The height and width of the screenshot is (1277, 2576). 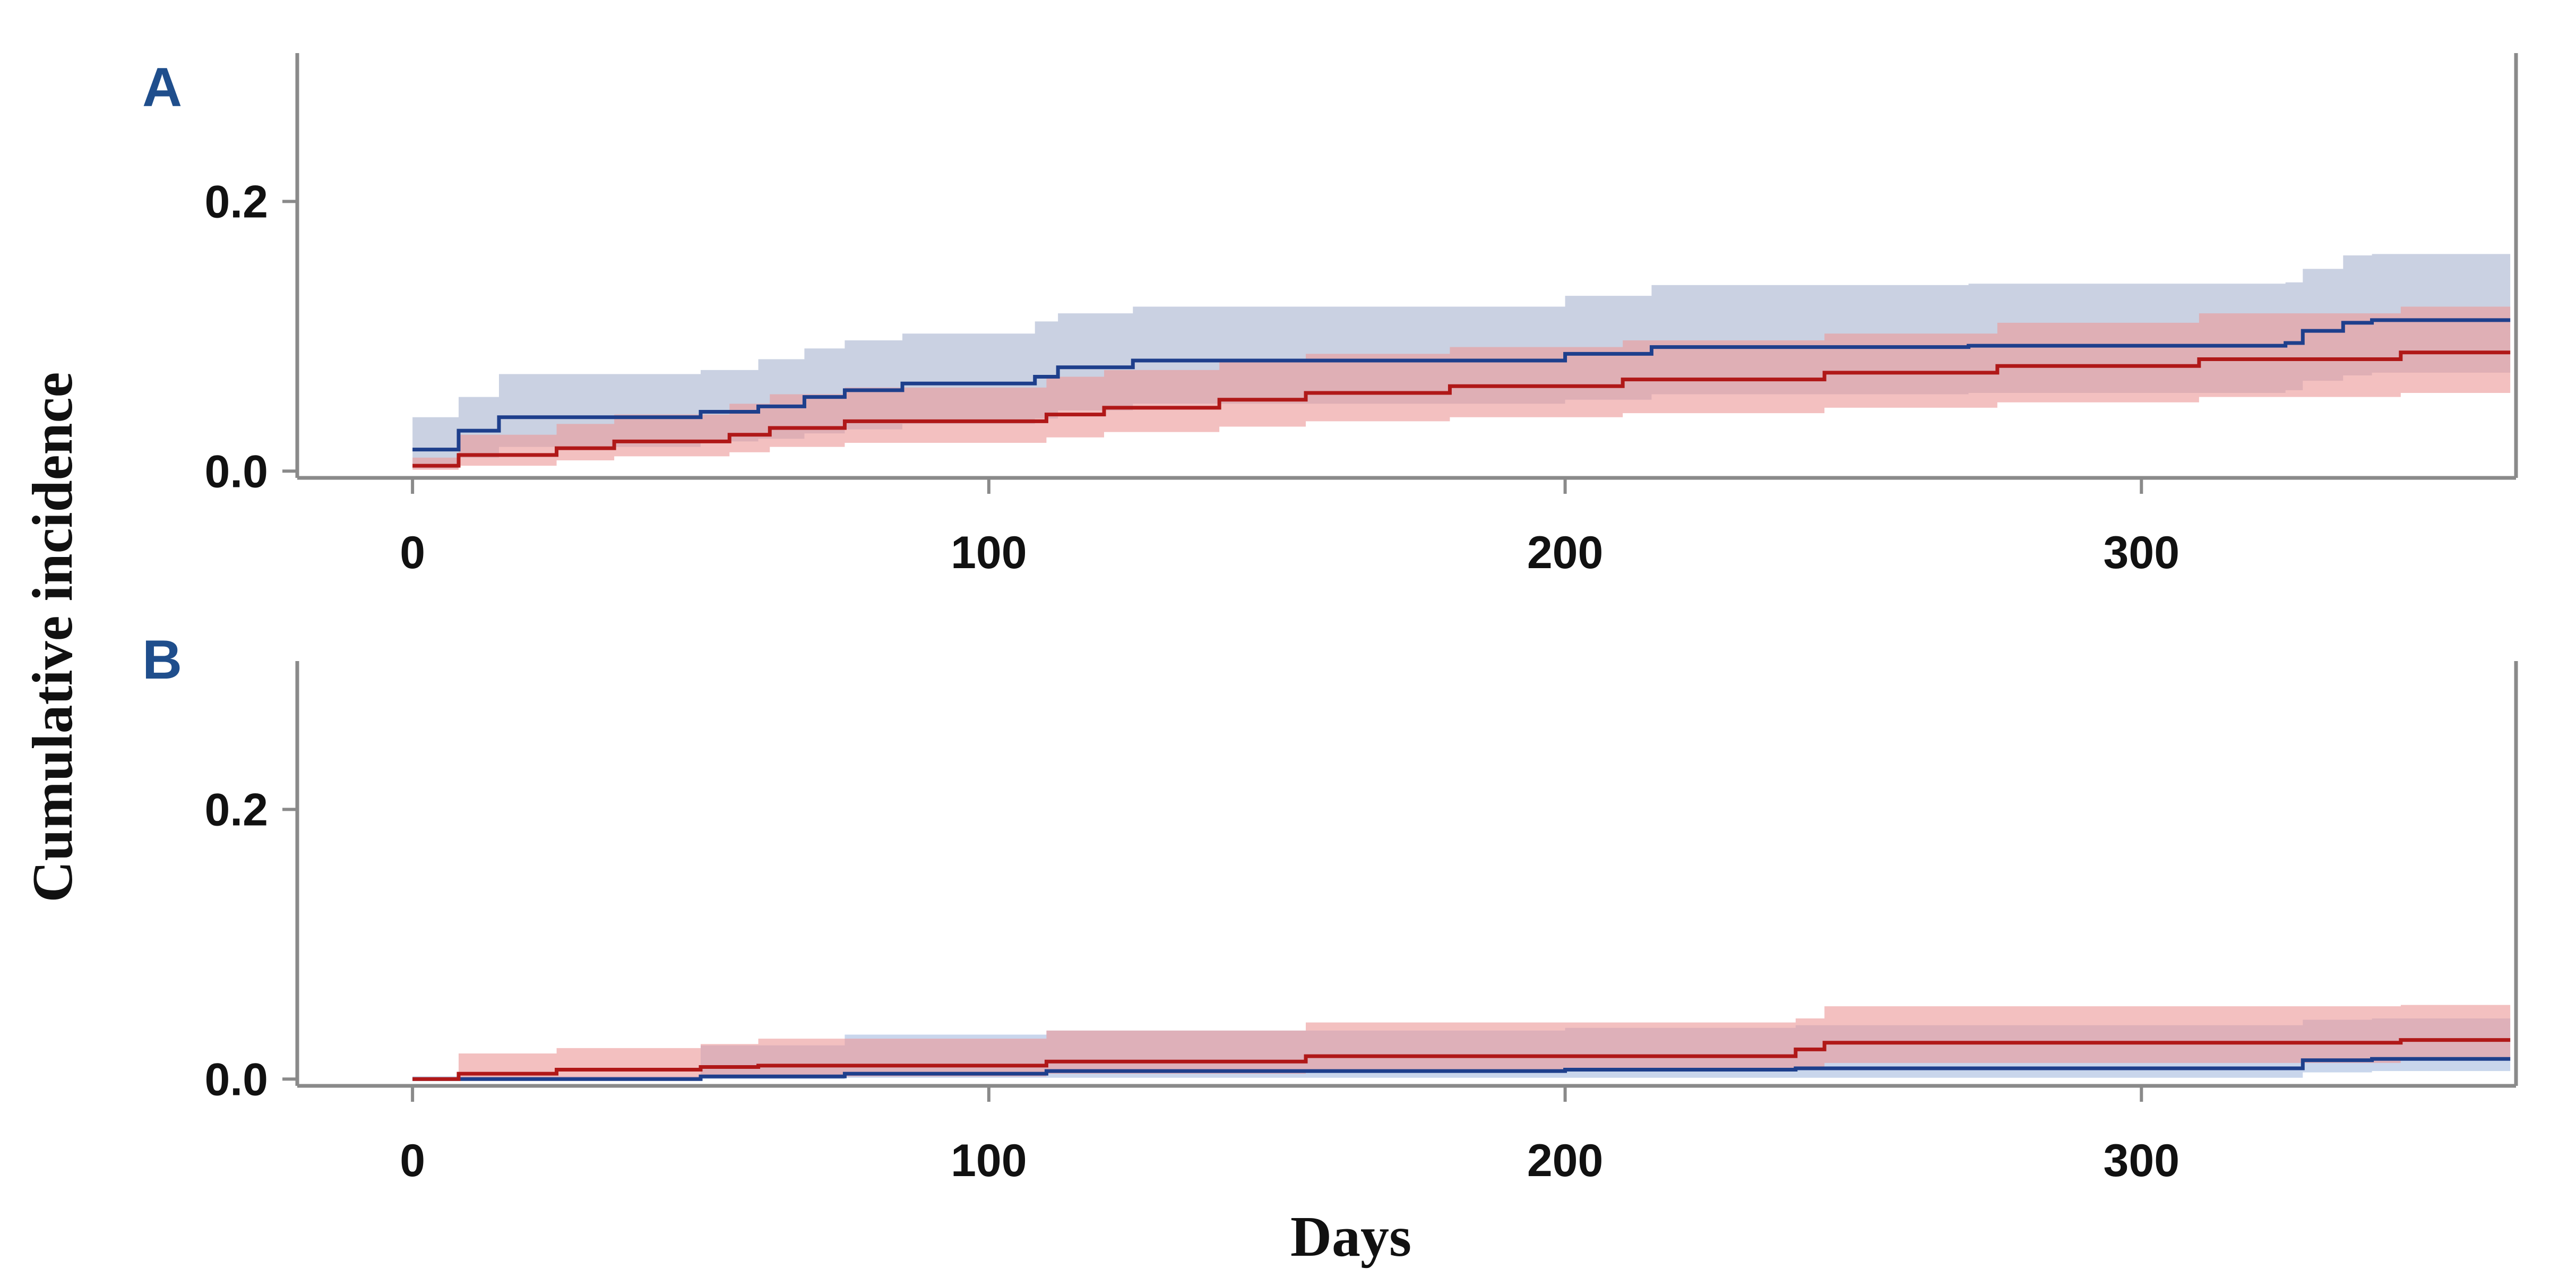 I want to click on panel-label: A, so click(x=162, y=87).